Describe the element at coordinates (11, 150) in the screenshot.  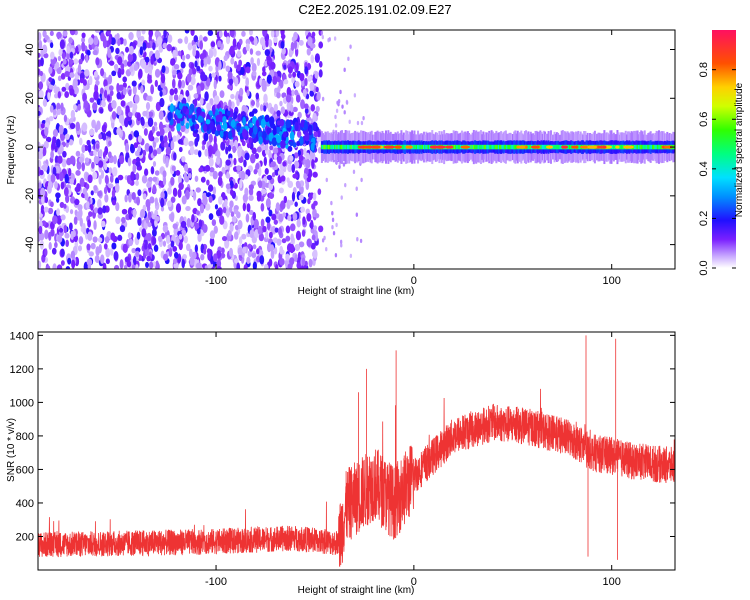
I see `top-y-axis-label: Frequency (Hz)` at that location.